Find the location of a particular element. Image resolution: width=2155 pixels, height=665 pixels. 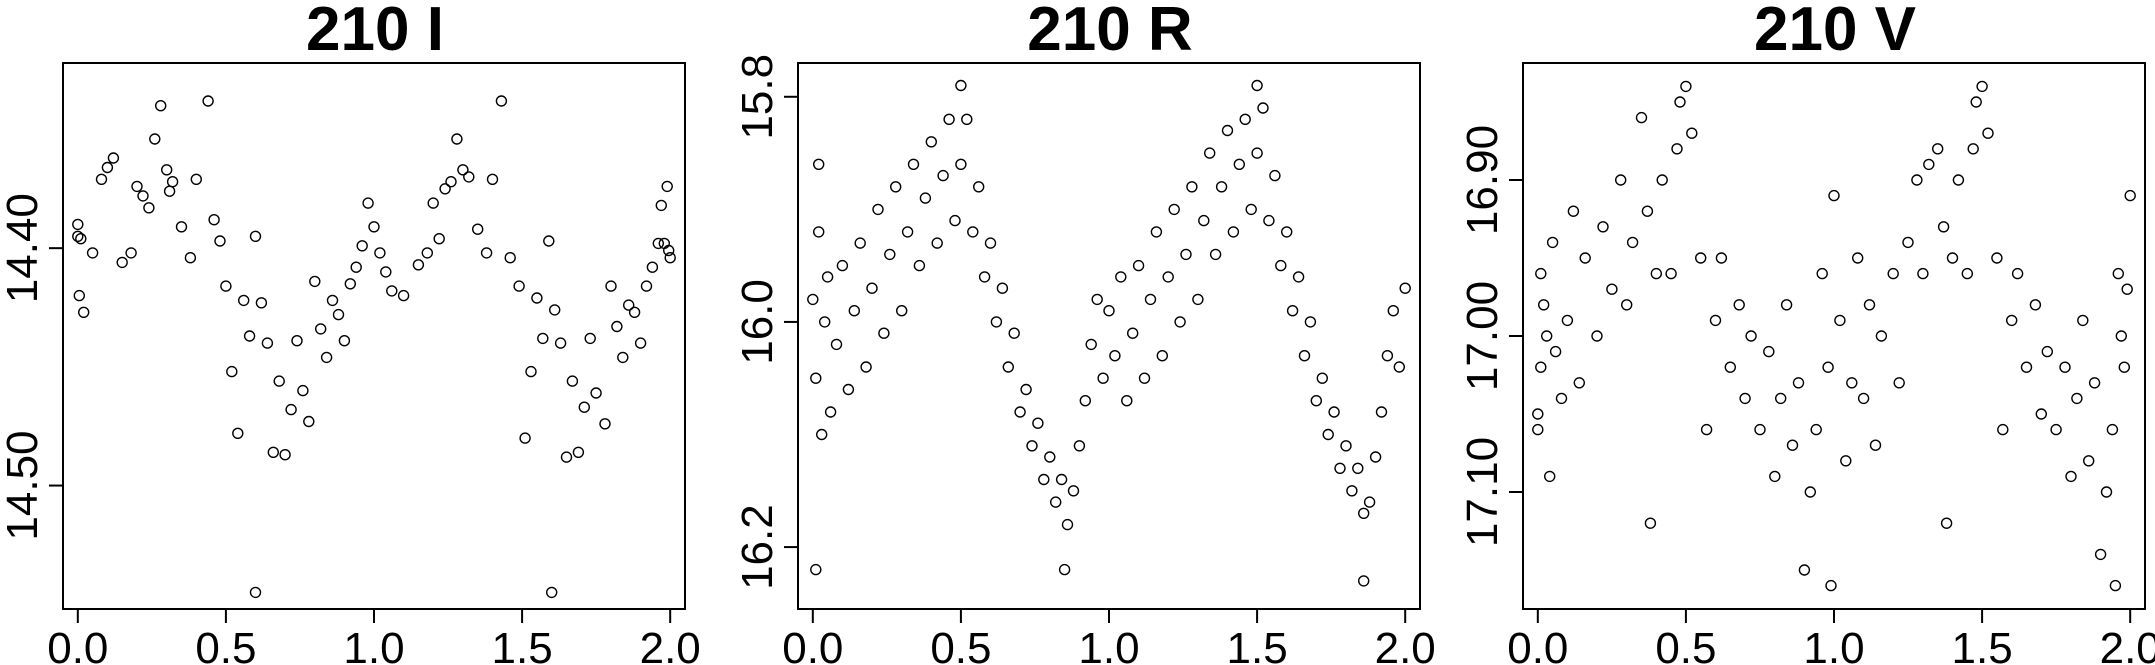

y-axis: 15.8 16.0 16.2 is located at coordinates (765, 322).